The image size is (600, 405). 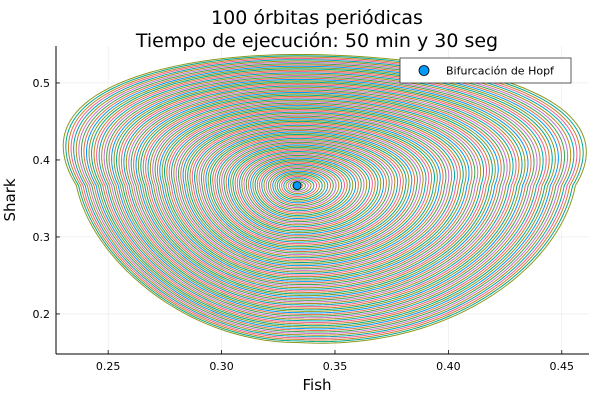 What do you see at coordinates (42, 83) in the screenshot?
I see `y-tick-label: 0.5` at bounding box center [42, 83].